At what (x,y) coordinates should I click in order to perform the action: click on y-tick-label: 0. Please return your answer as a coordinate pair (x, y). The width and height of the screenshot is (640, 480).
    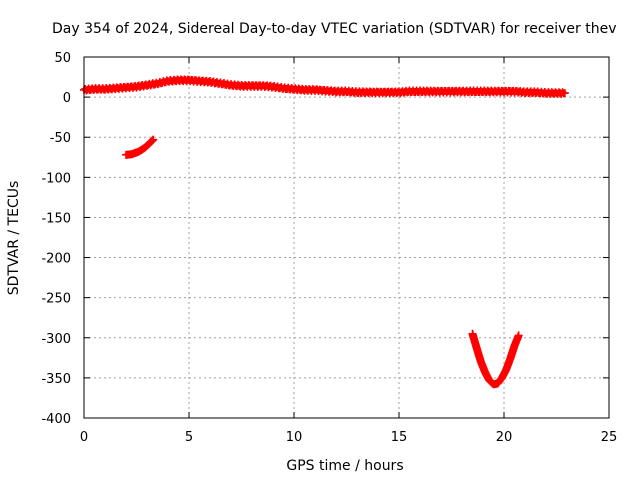
    Looking at the image, I should click on (67, 98).